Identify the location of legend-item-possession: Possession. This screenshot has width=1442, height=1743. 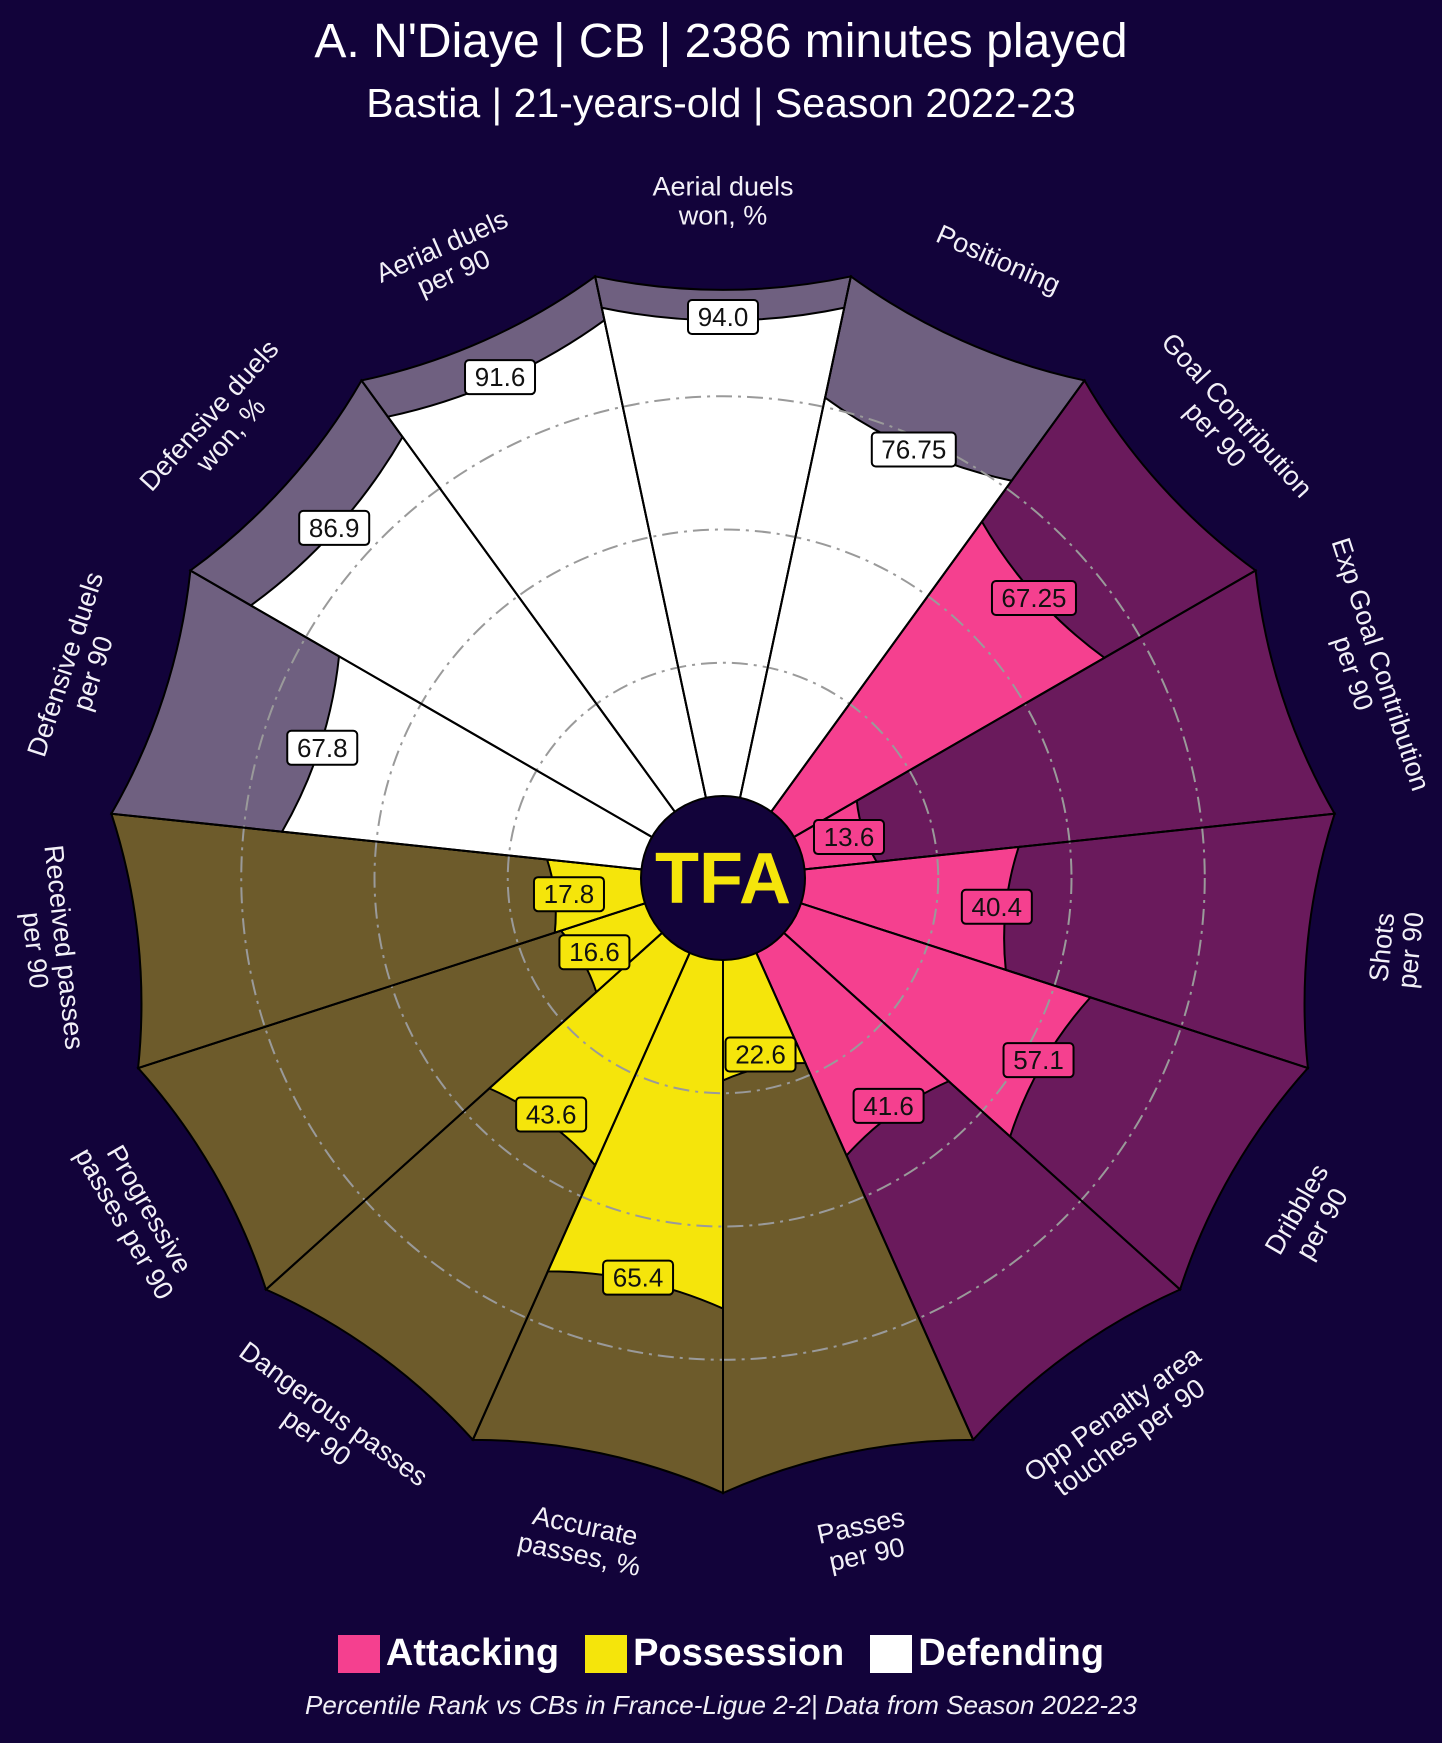
(714, 1653).